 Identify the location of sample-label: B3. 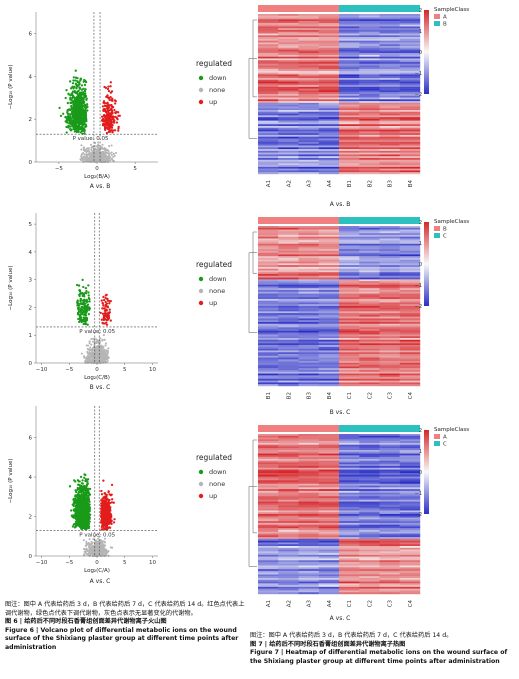
(391, 184).